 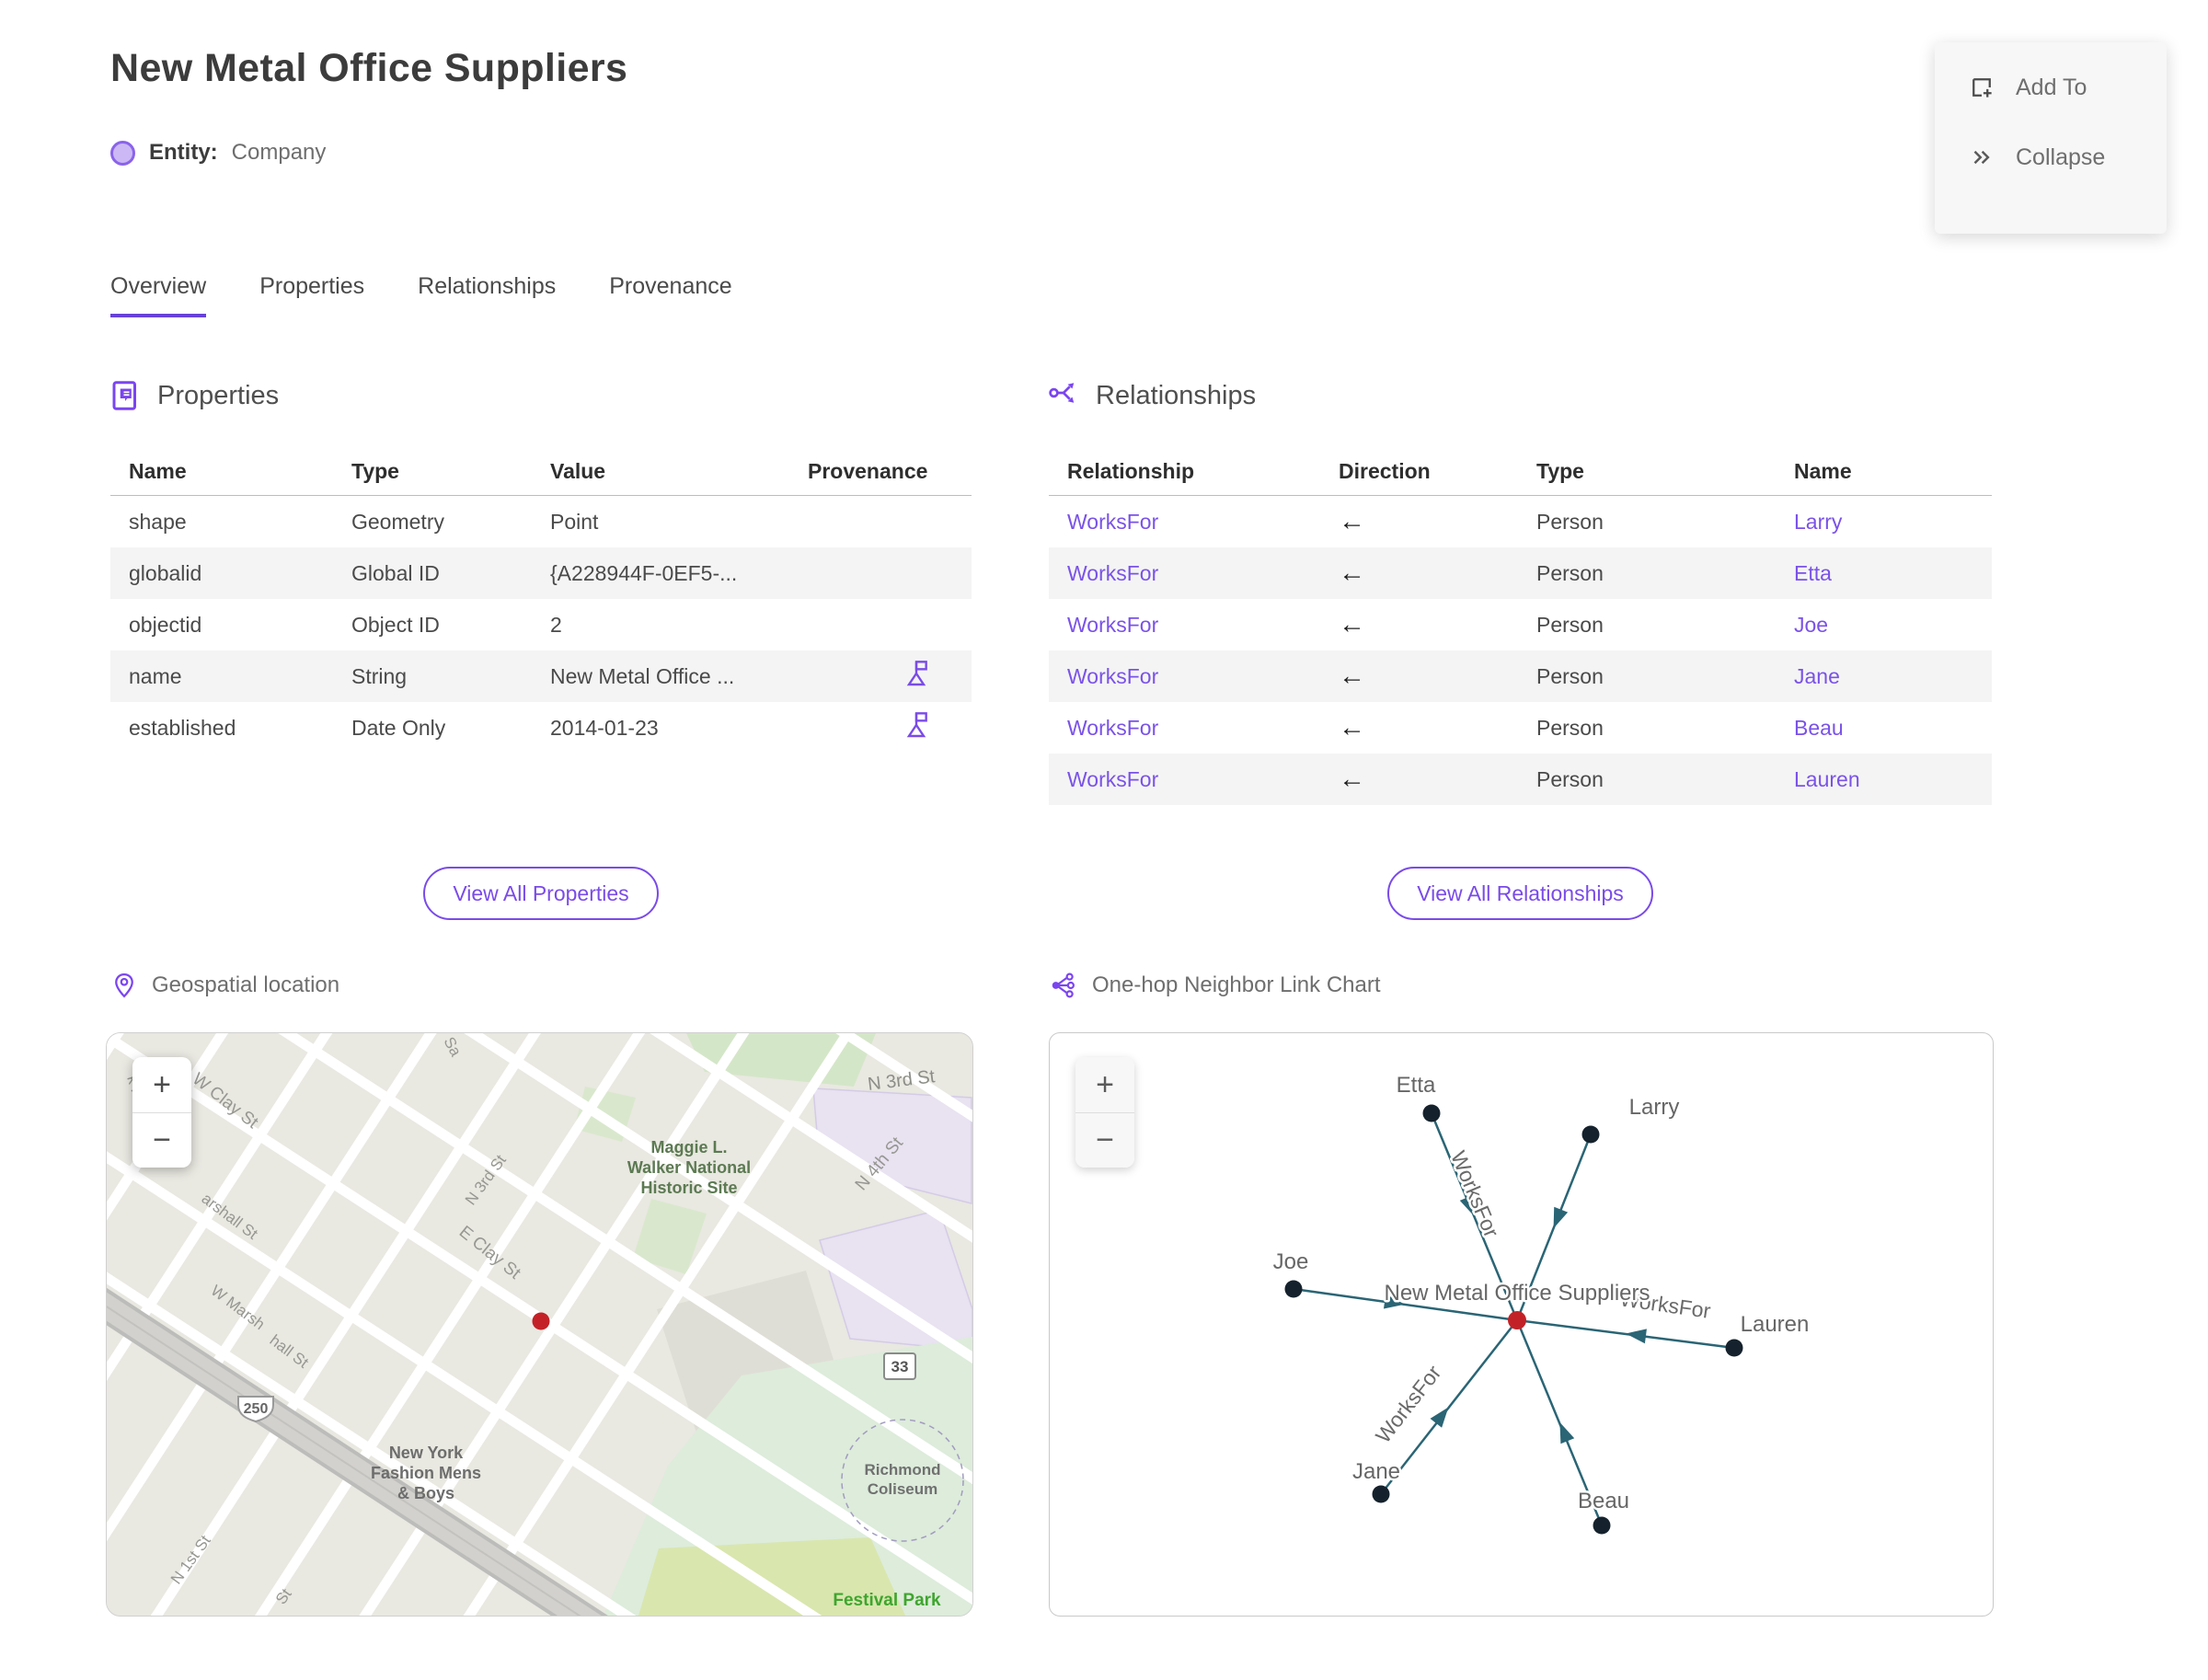 What do you see at coordinates (1131, 470) in the screenshot?
I see `col-relationship: Relationship` at bounding box center [1131, 470].